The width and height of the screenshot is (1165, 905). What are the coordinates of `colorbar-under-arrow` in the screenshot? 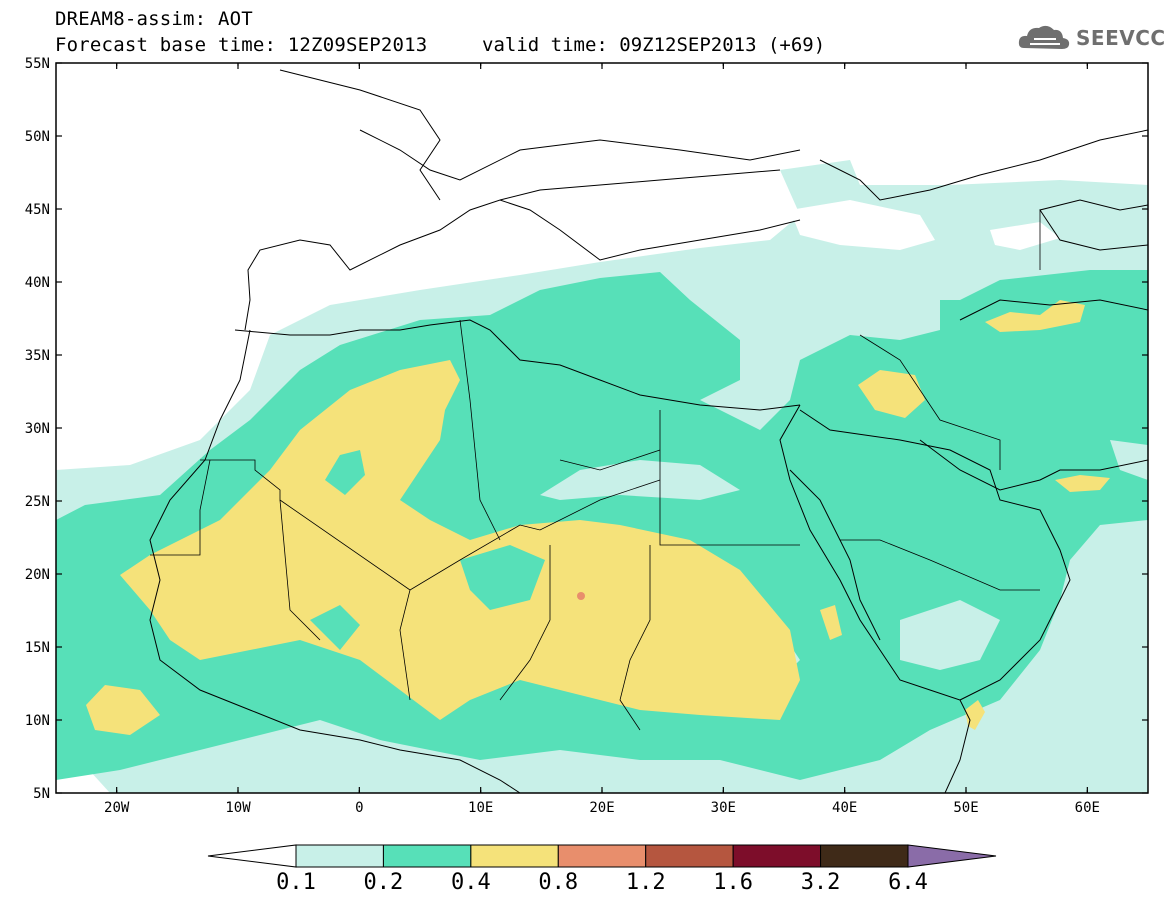 It's located at (252, 856).